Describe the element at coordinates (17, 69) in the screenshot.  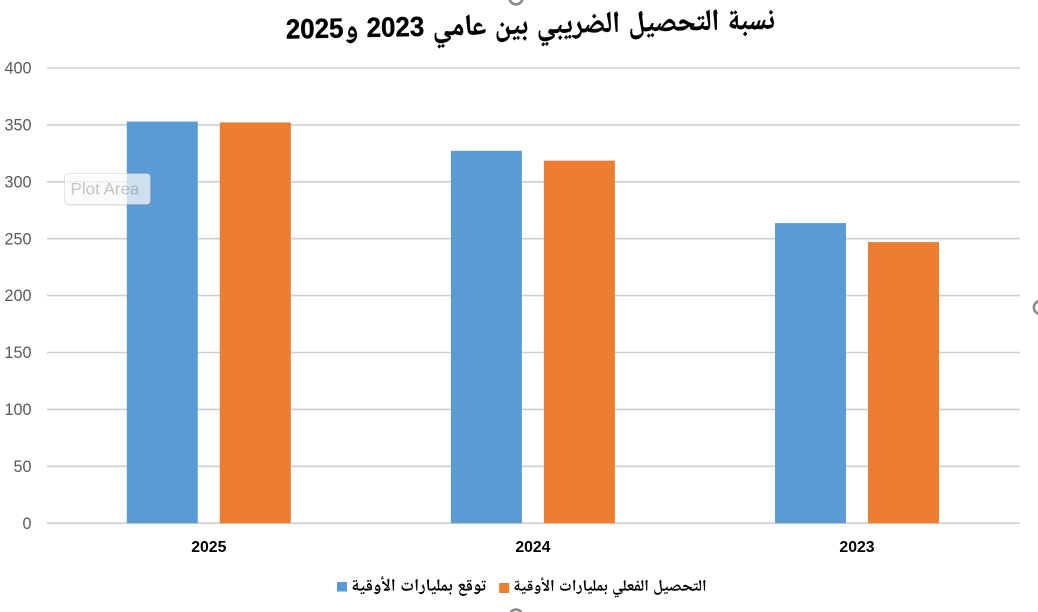
I see `svg-text: 400` at that location.